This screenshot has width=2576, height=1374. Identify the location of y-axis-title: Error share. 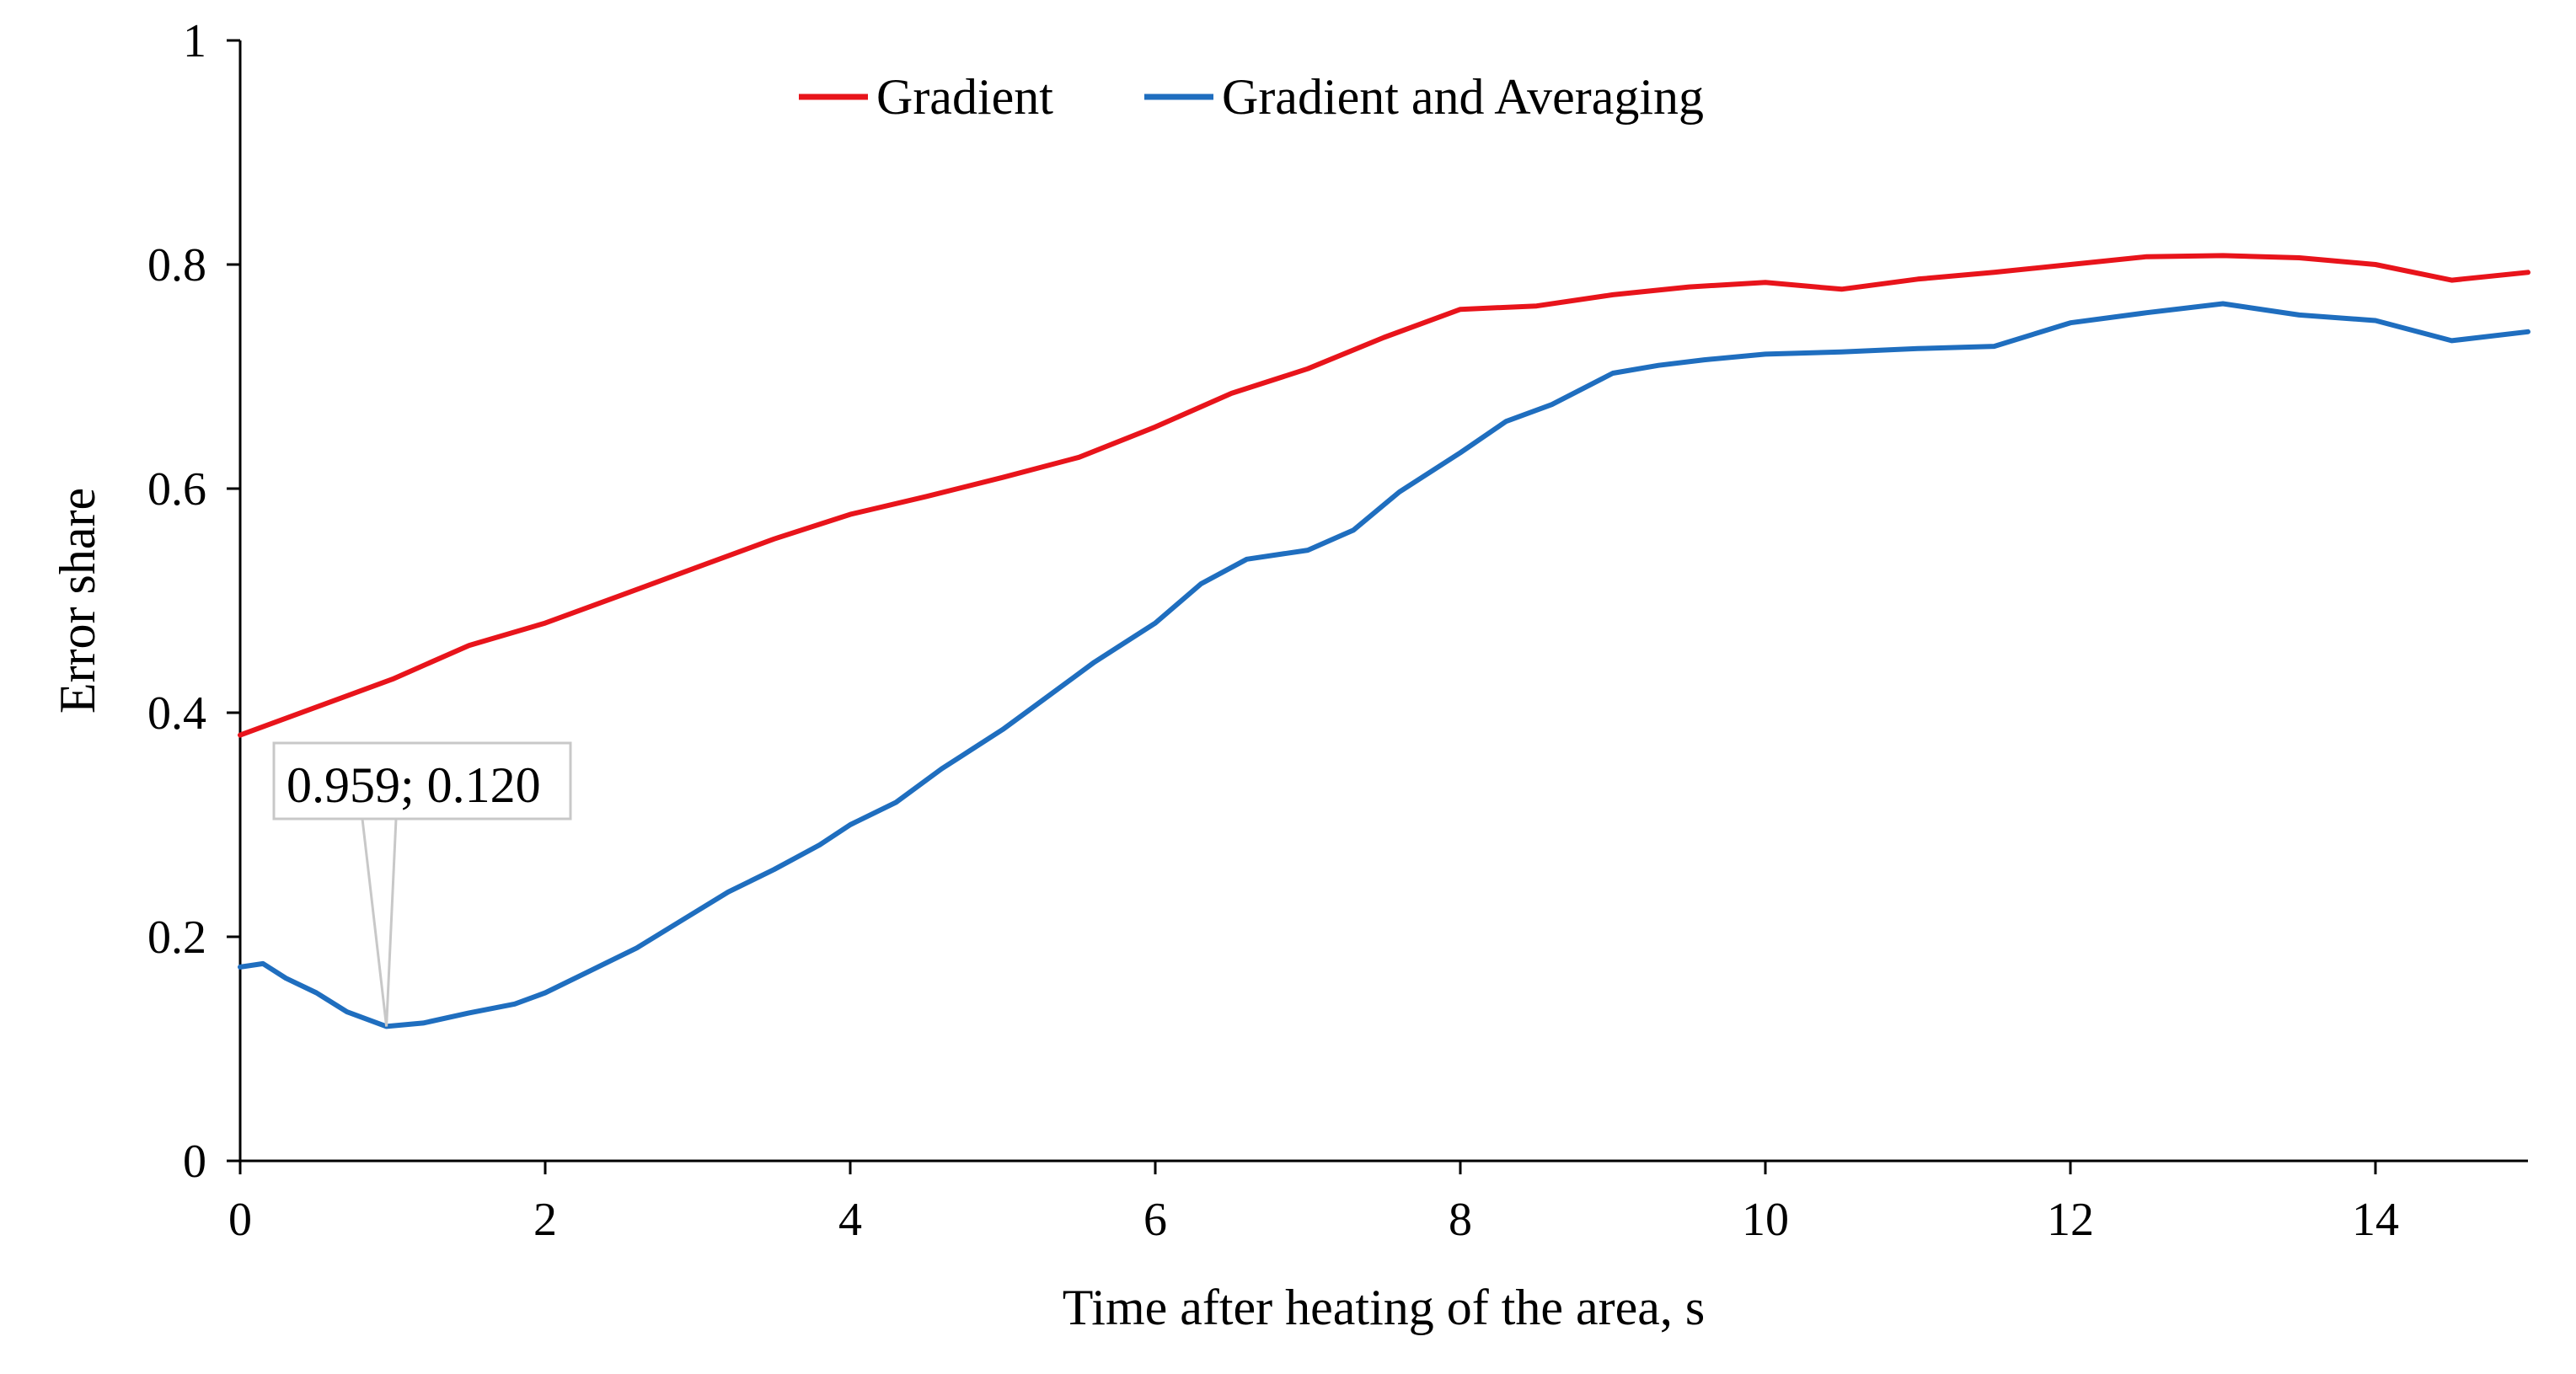
(77, 601).